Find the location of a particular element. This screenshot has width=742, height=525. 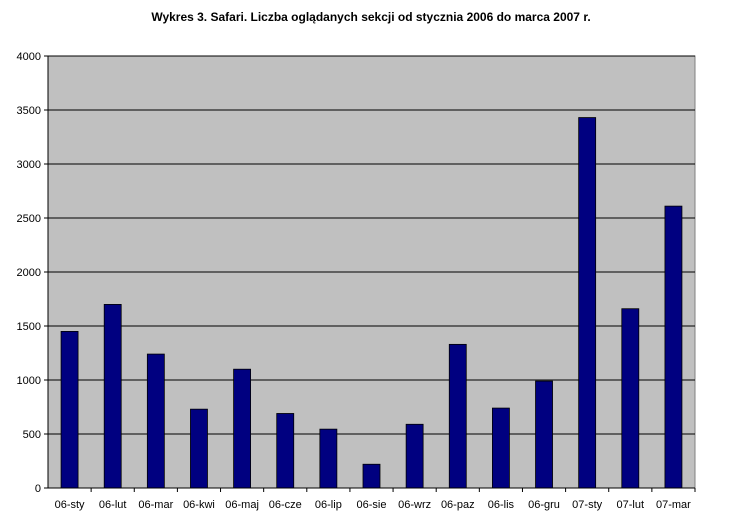

x-tick-label: 06-mar is located at coordinates (155, 505).